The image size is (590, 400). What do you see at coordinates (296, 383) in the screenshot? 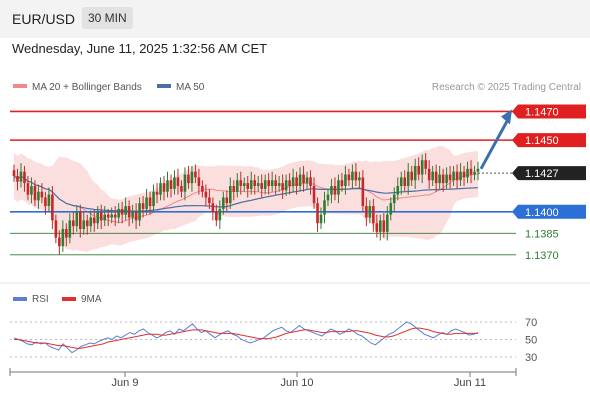
I see `x-tick-label: Jun 10` at bounding box center [296, 383].